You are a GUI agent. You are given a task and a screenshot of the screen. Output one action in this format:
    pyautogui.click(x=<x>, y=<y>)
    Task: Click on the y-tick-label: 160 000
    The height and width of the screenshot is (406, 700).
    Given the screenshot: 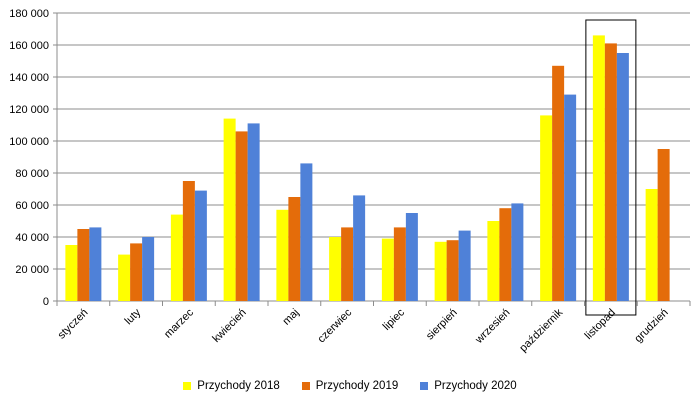 What is the action you would take?
    pyautogui.click(x=29, y=46)
    